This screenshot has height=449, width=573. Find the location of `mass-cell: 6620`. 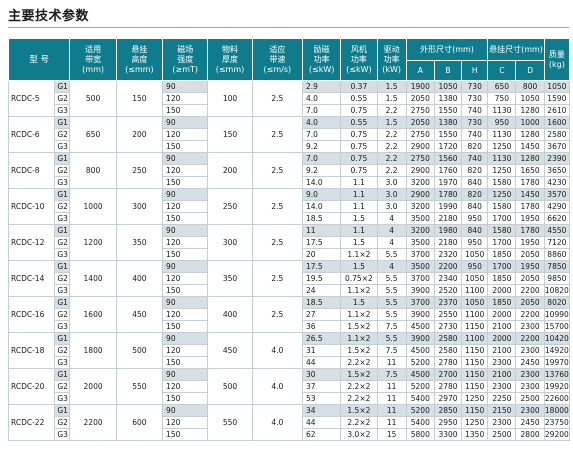

mass-cell: 6620 is located at coordinates (557, 218).